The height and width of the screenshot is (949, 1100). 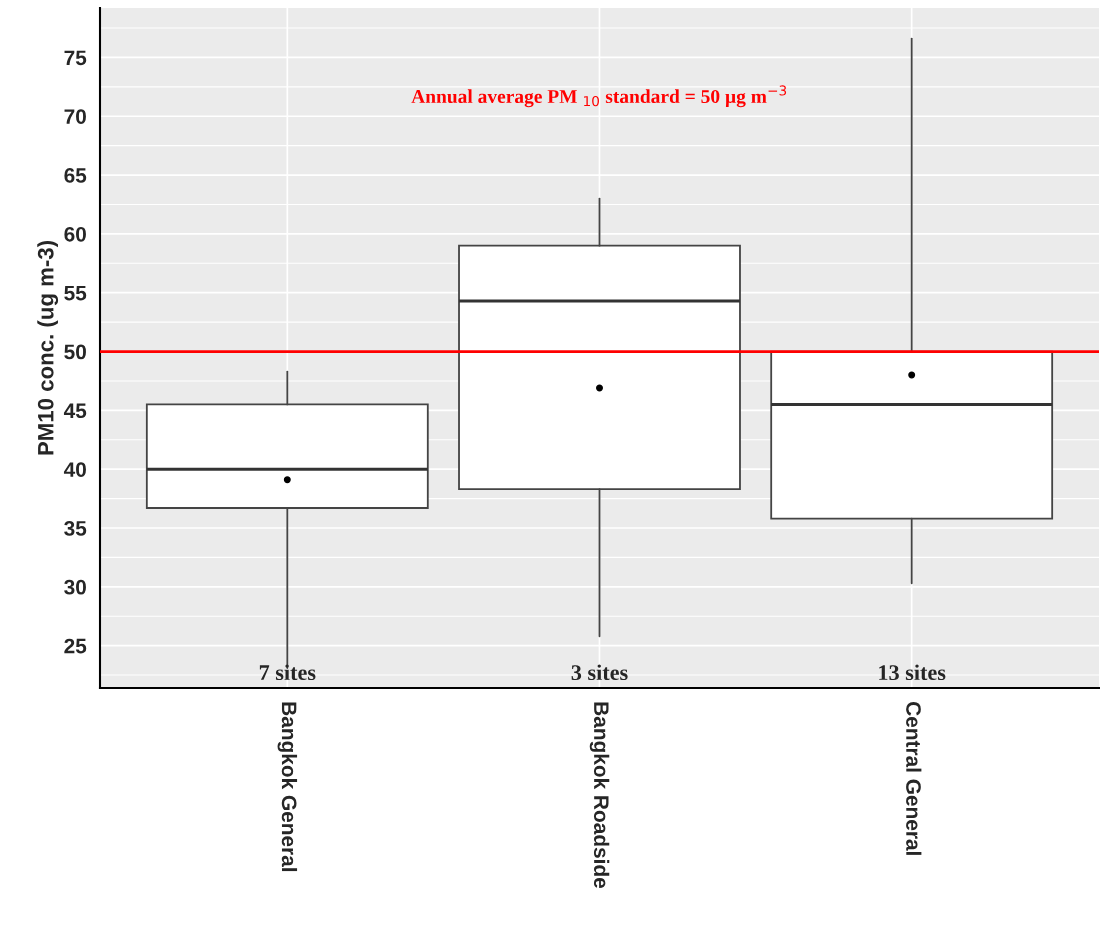 What do you see at coordinates (287, 672) in the screenshot?
I see `annotation: 7 sites` at bounding box center [287, 672].